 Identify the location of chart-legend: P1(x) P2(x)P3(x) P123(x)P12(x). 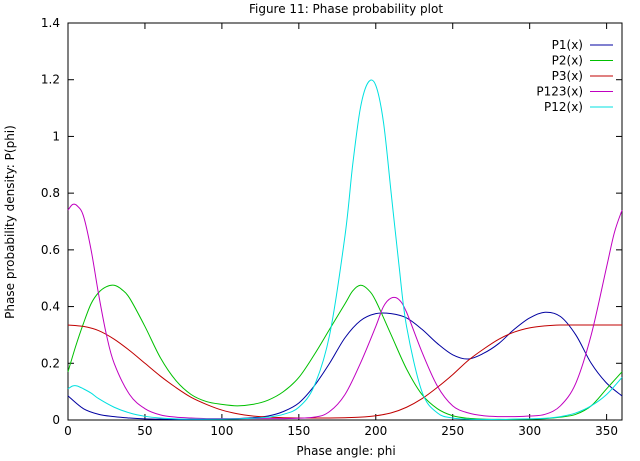
(574, 76).